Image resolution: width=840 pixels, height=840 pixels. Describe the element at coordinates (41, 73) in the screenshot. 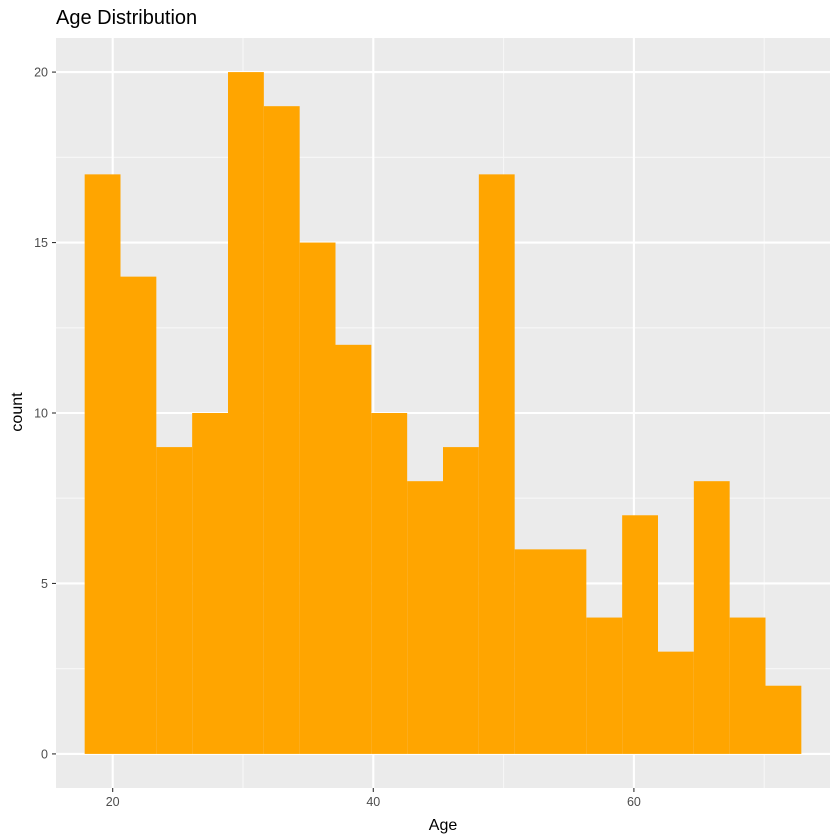

I see `y-tick-label: 20` at that location.